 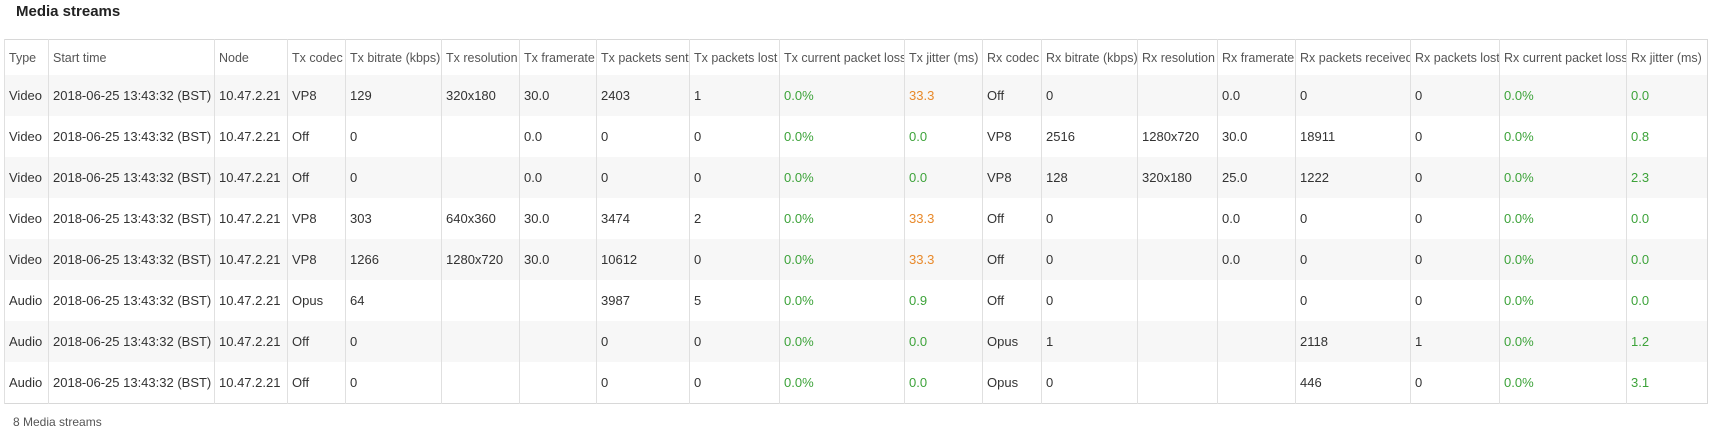 I want to click on cell: 303, so click(x=393, y=218).